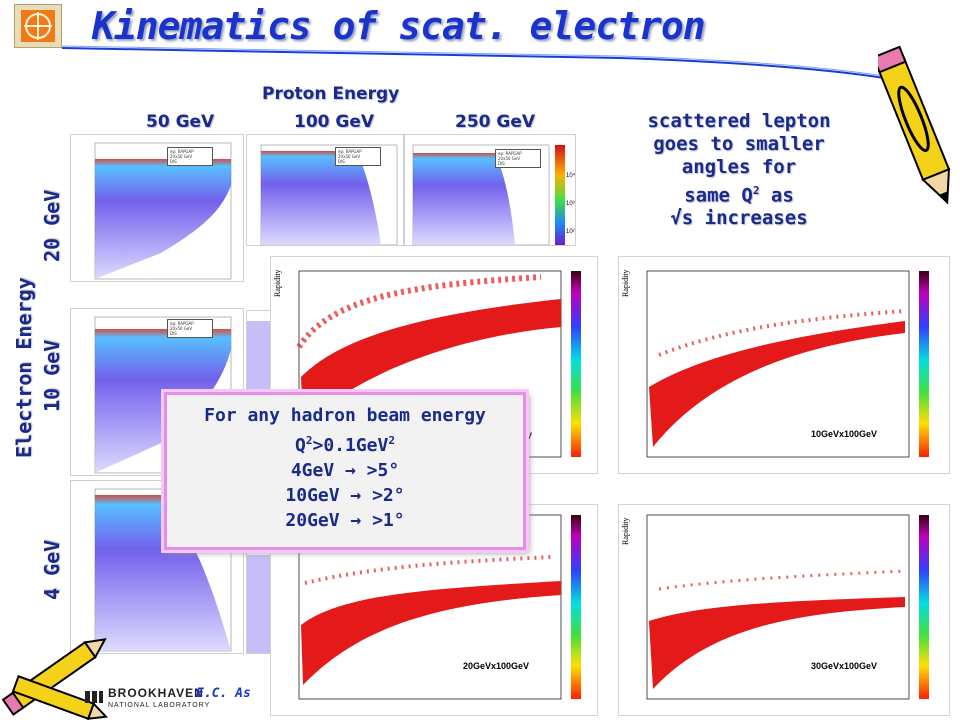 The image size is (960, 720). I want to click on theta-plot-20x50: ep: RAPGAP 20x50 GeV DIS, so click(157, 208).